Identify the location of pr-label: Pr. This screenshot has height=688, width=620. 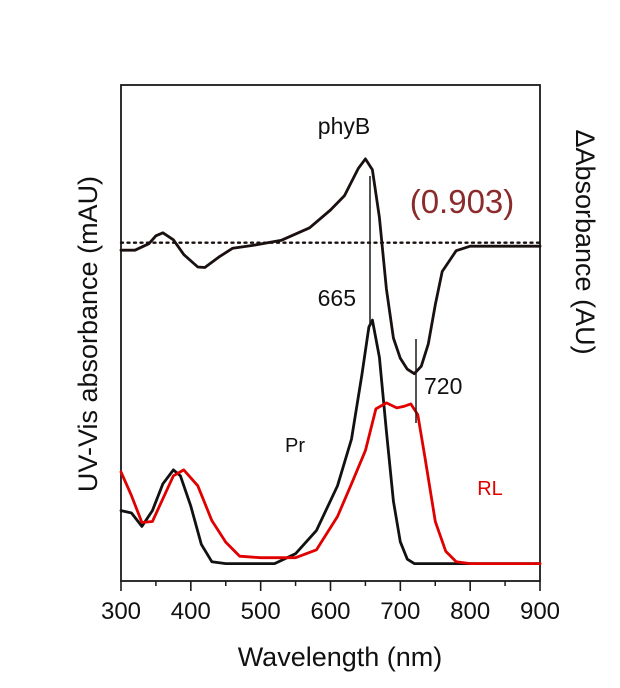
(295, 446).